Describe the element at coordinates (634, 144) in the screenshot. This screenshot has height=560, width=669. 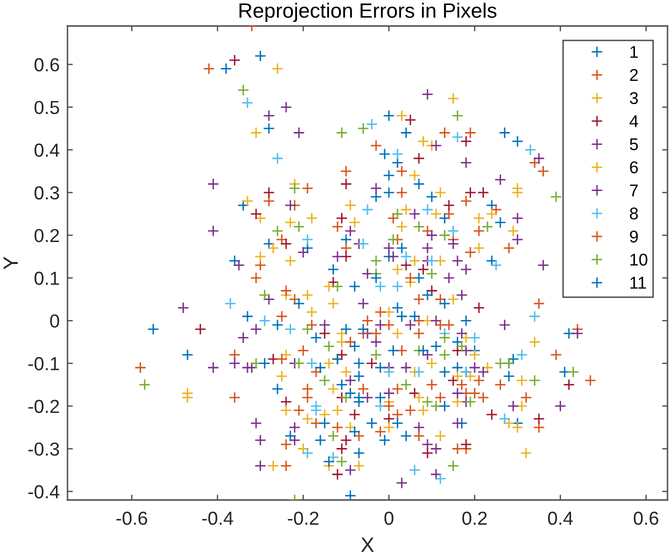
I see `legend-label: 5` at that location.